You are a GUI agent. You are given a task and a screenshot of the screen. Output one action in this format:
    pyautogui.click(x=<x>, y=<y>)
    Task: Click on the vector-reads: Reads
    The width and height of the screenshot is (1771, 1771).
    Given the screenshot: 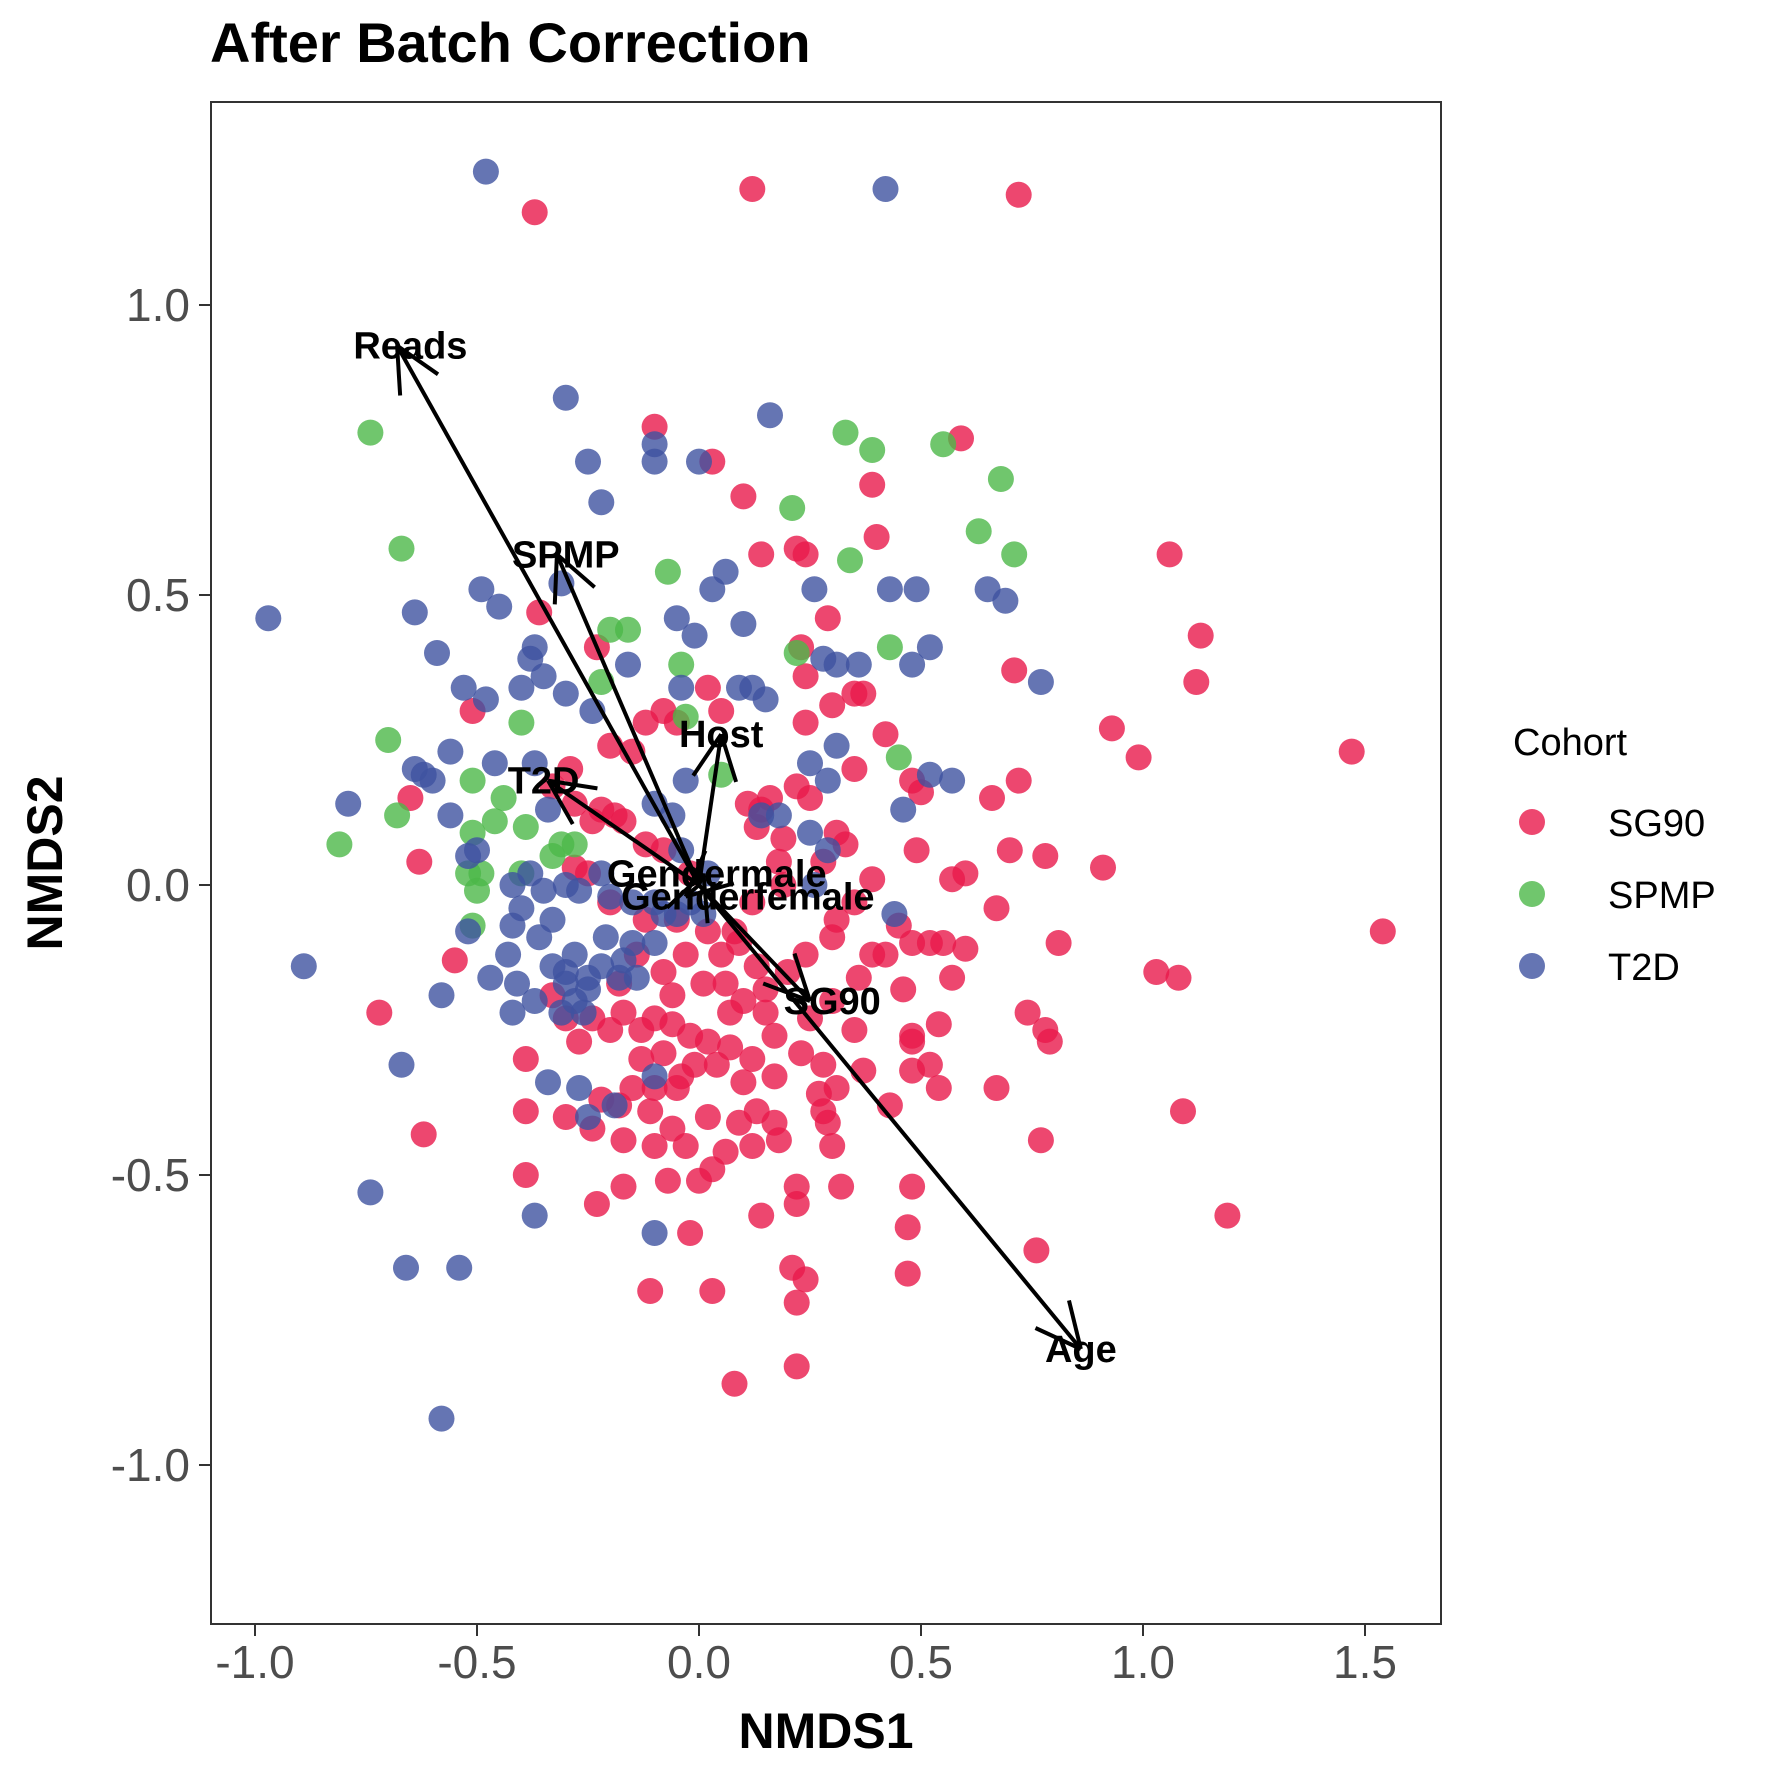 What is the action you would take?
    pyautogui.click(x=527, y=606)
    